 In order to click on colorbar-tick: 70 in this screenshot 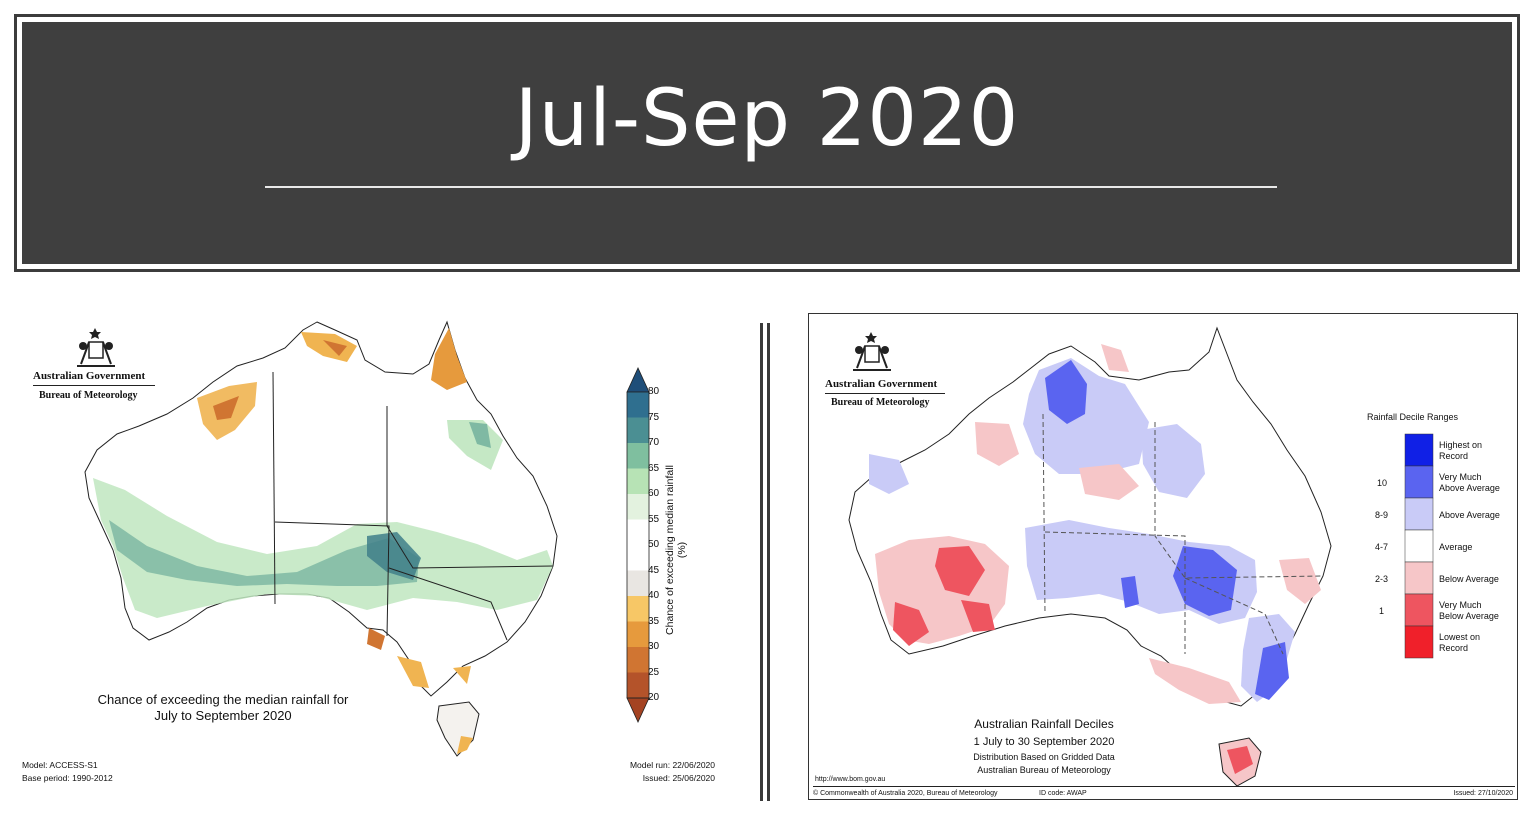, I will do `click(654, 442)`.